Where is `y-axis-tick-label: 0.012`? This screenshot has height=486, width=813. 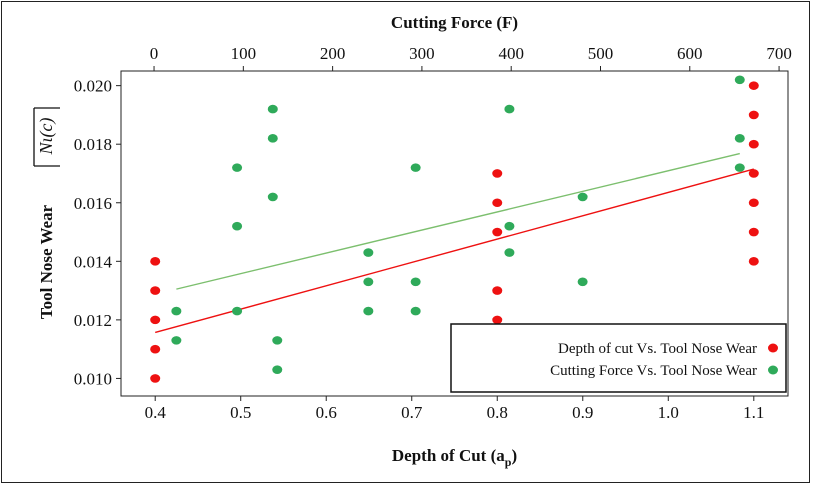
y-axis-tick-label: 0.012 is located at coordinates (93, 320).